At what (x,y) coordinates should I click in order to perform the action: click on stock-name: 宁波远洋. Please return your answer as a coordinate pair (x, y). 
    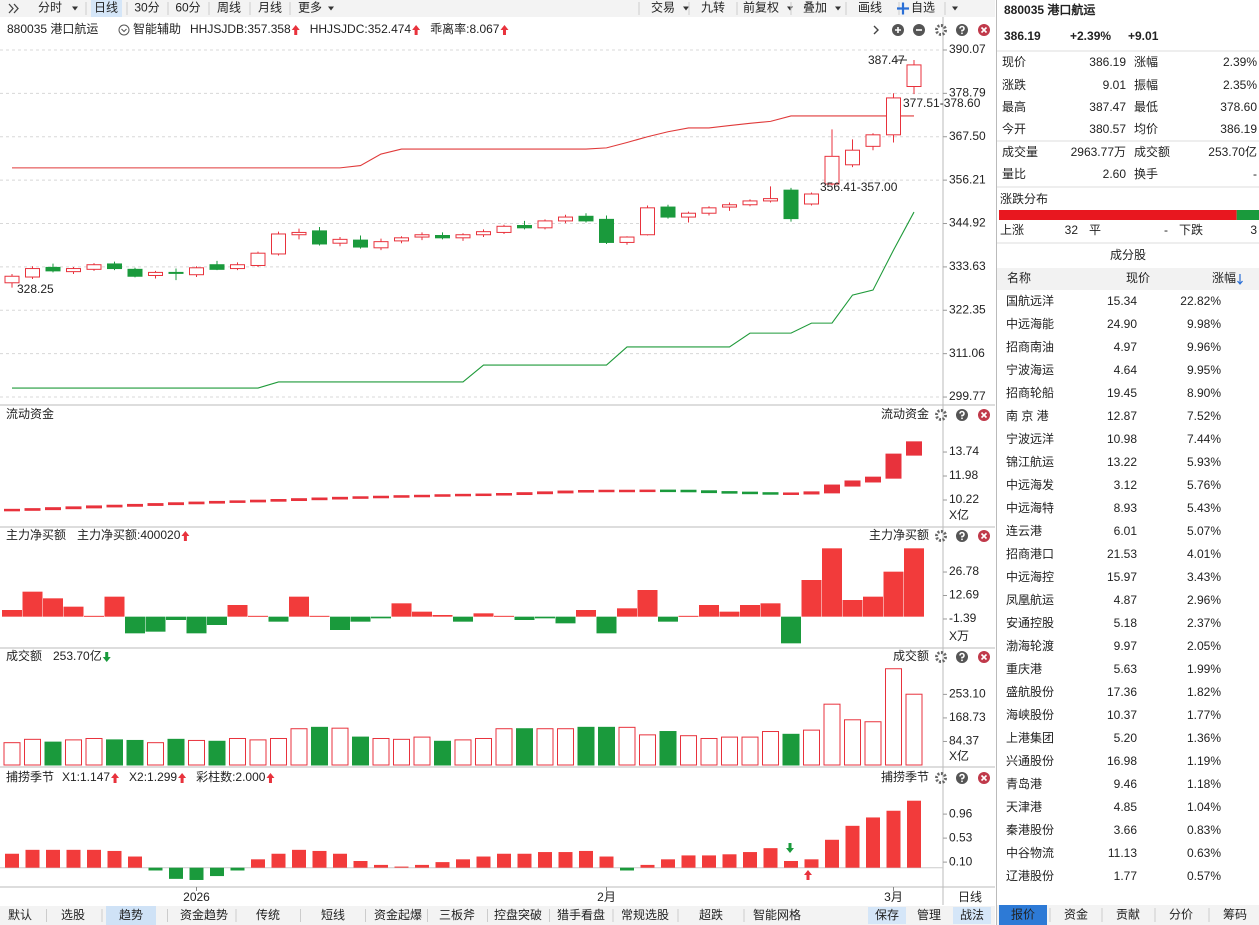
    Looking at the image, I should click on (1030, 438).